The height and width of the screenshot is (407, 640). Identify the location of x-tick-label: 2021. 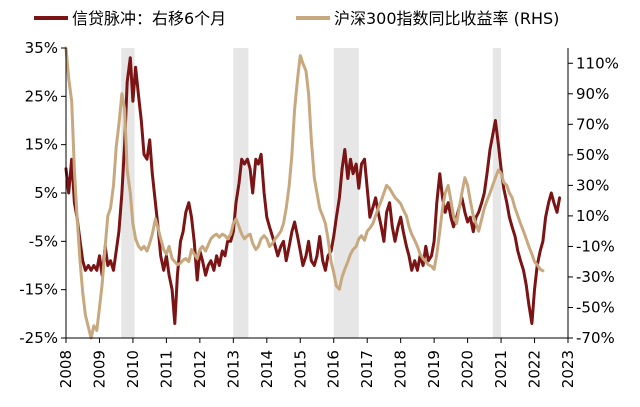
(501, 369).